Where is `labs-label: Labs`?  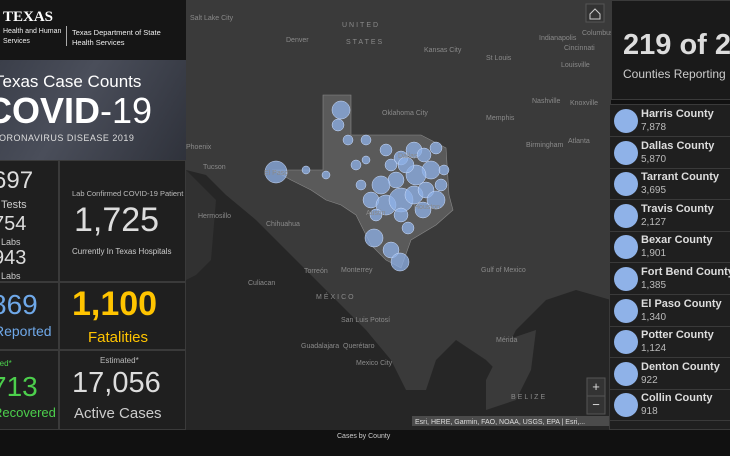
labs-label: Labs is located at coordinates (11, 276).